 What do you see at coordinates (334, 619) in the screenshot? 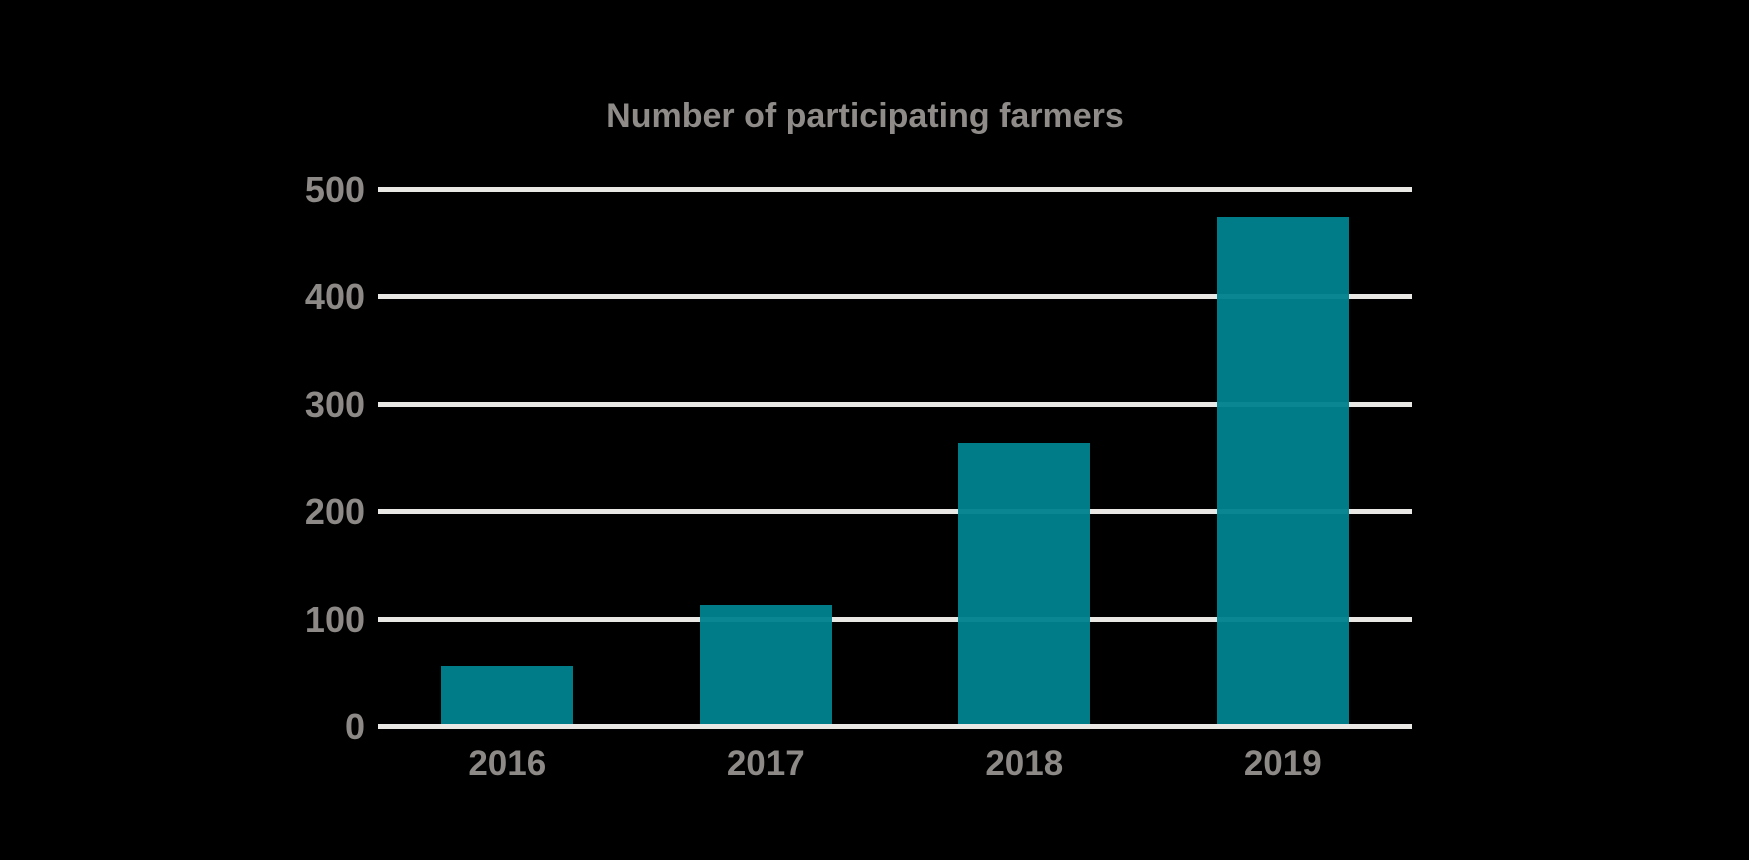
I see `y-axis-tick-label-100: 100` at bounding box center [334, 619].